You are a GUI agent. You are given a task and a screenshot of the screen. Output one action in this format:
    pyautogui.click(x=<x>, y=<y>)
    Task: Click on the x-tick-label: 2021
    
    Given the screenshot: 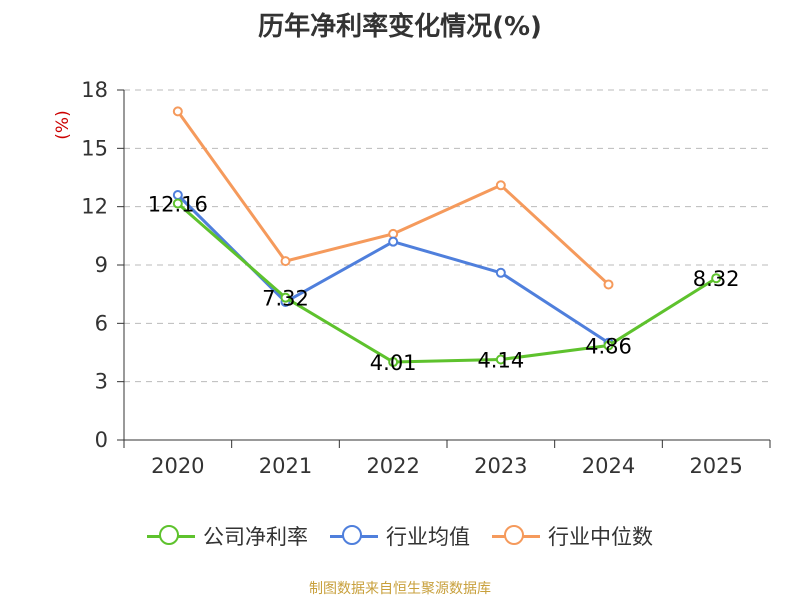 What is the action you would take?
    pyautogui.click(x=285, y=466)
    